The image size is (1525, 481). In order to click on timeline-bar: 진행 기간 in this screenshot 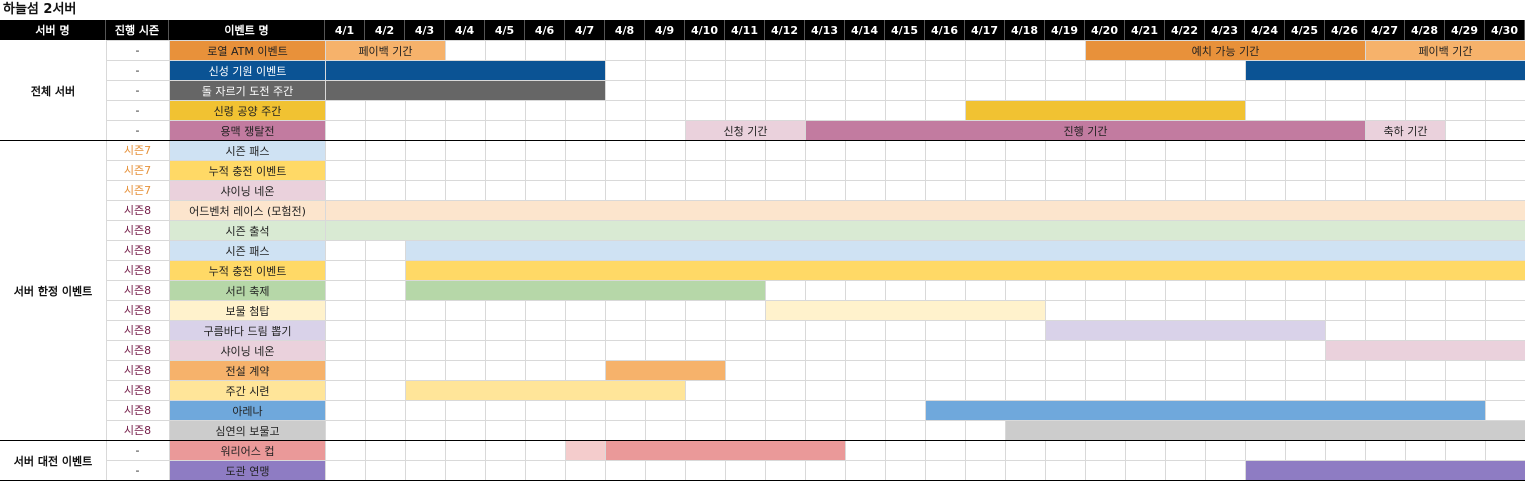, I will do `click(1085, 130)`.